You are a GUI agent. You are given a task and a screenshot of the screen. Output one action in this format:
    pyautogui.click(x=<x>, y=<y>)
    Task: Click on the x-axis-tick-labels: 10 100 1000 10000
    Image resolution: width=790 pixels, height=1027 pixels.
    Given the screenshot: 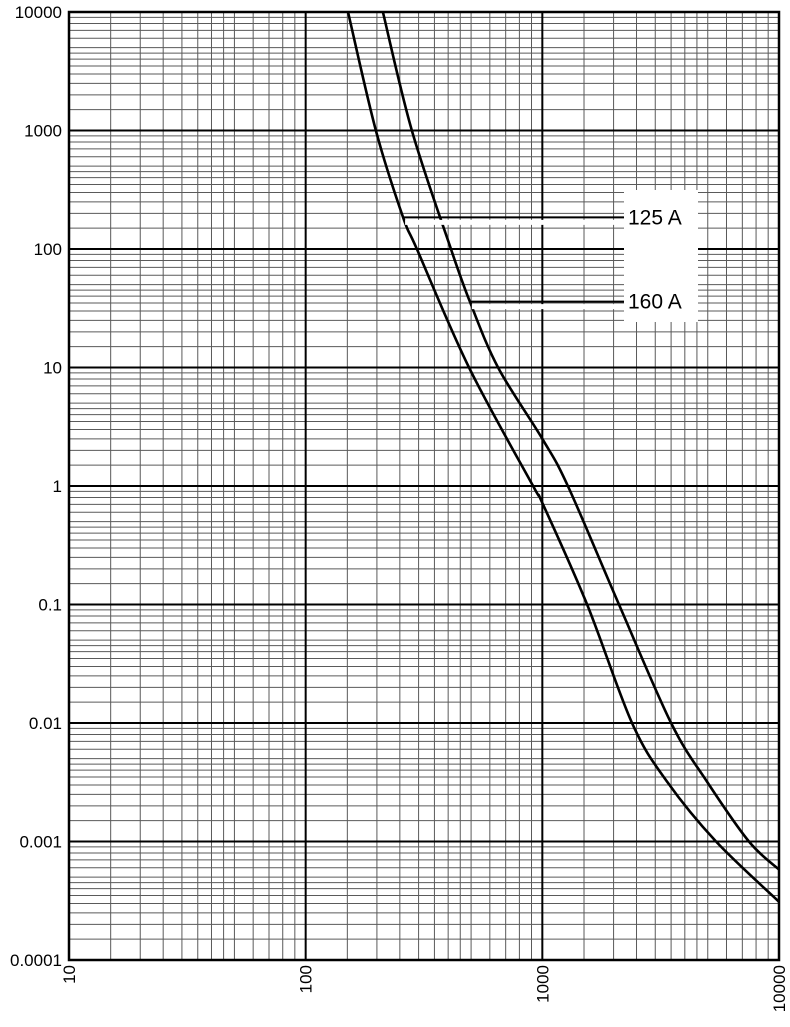 What is the action you would take?
    pyautogui.click(x=424, y=988)
    